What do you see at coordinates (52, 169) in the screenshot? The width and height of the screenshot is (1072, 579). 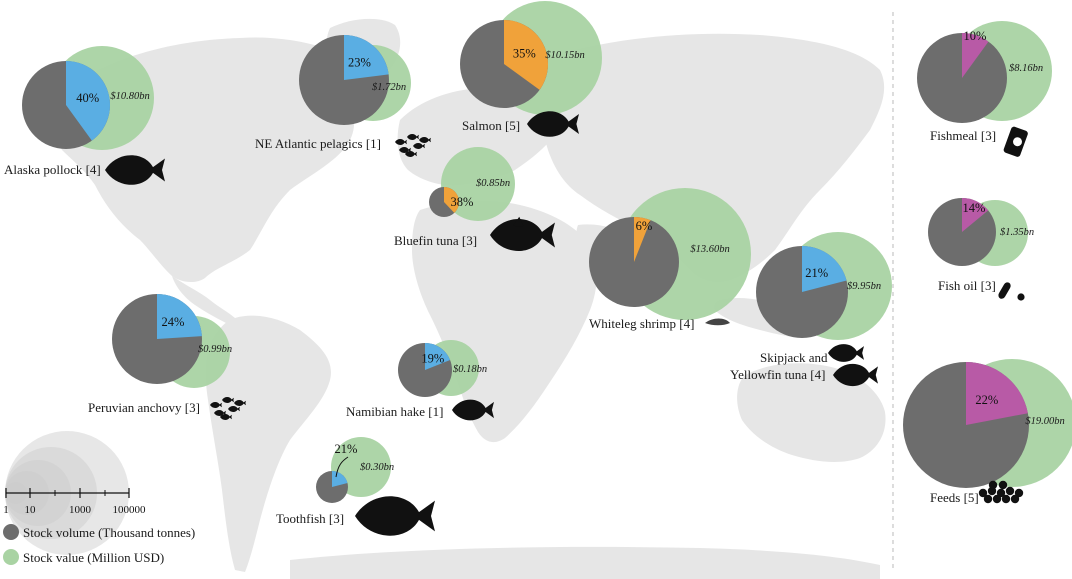 I see `stock-name-label: Alaska pollock [4]` at bounding box center [52, 169].